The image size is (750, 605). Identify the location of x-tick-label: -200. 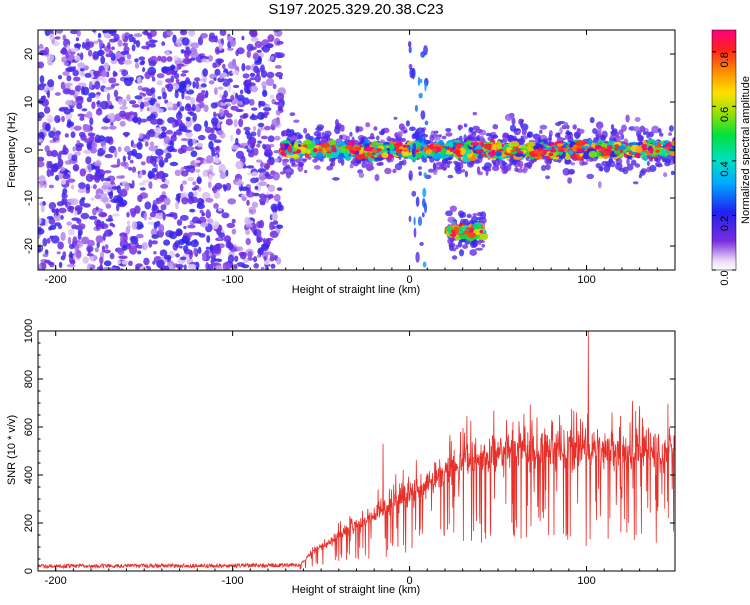
(56, 581).